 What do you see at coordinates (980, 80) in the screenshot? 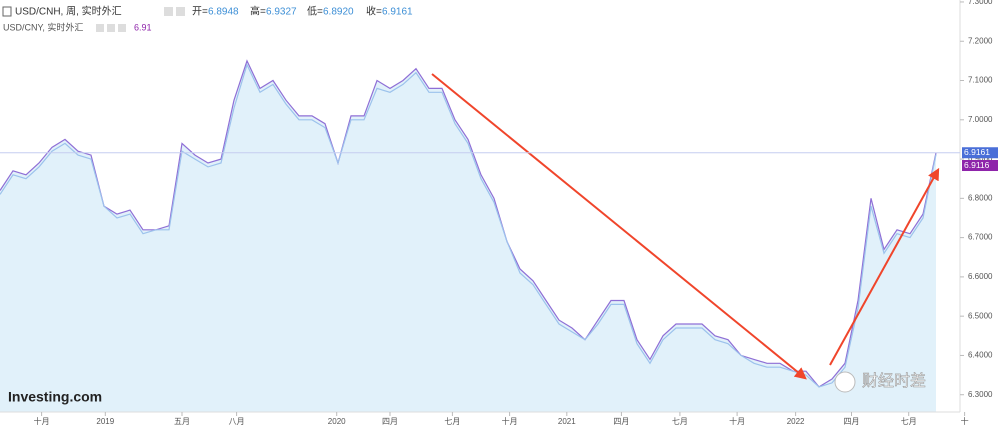
I see `y-tick-label: 7.1000` at bounding box center [980, 80].